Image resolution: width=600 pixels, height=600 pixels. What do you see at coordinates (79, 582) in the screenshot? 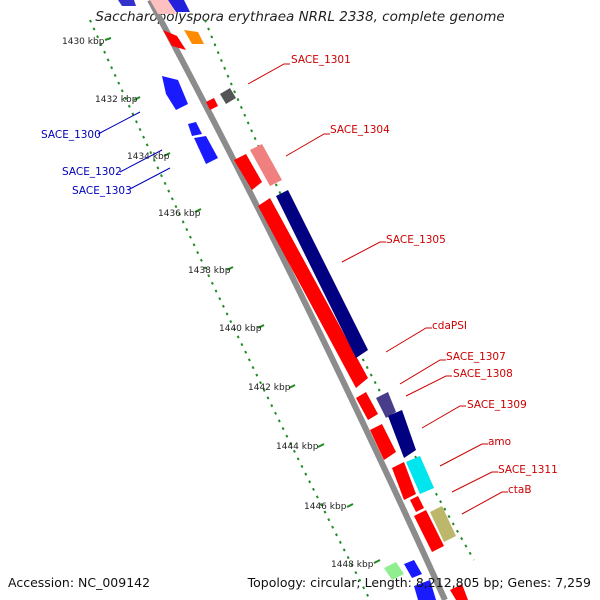
I see `accession-text: Accession: NC_009142` at bounding box center [79, 582].